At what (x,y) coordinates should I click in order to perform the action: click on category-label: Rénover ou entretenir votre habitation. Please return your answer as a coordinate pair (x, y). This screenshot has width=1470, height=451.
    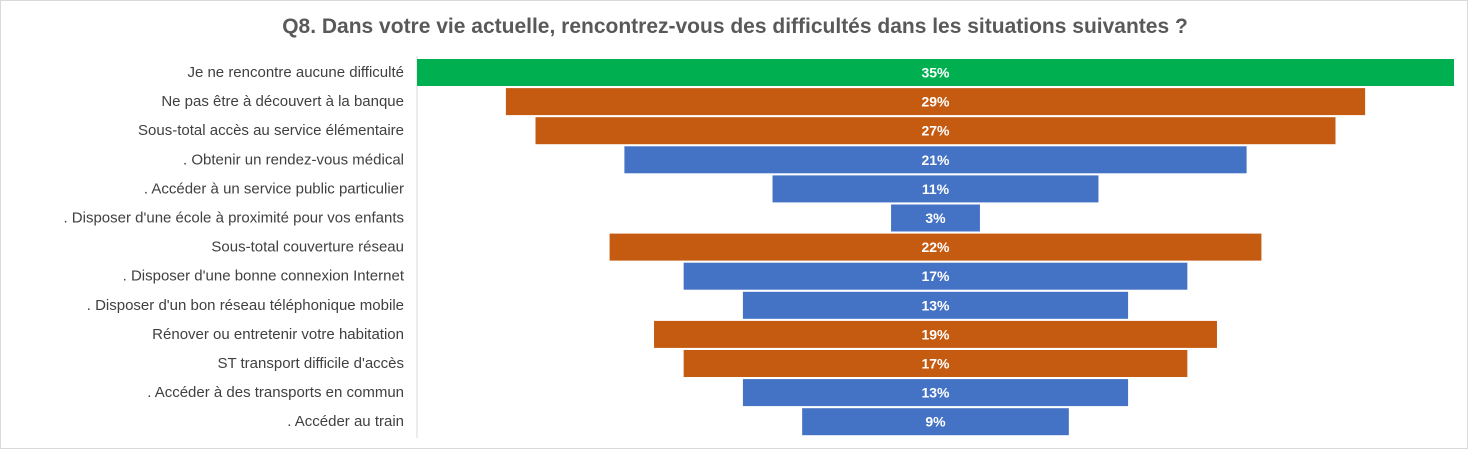
    Looking at the image, I should click on (278, 334).